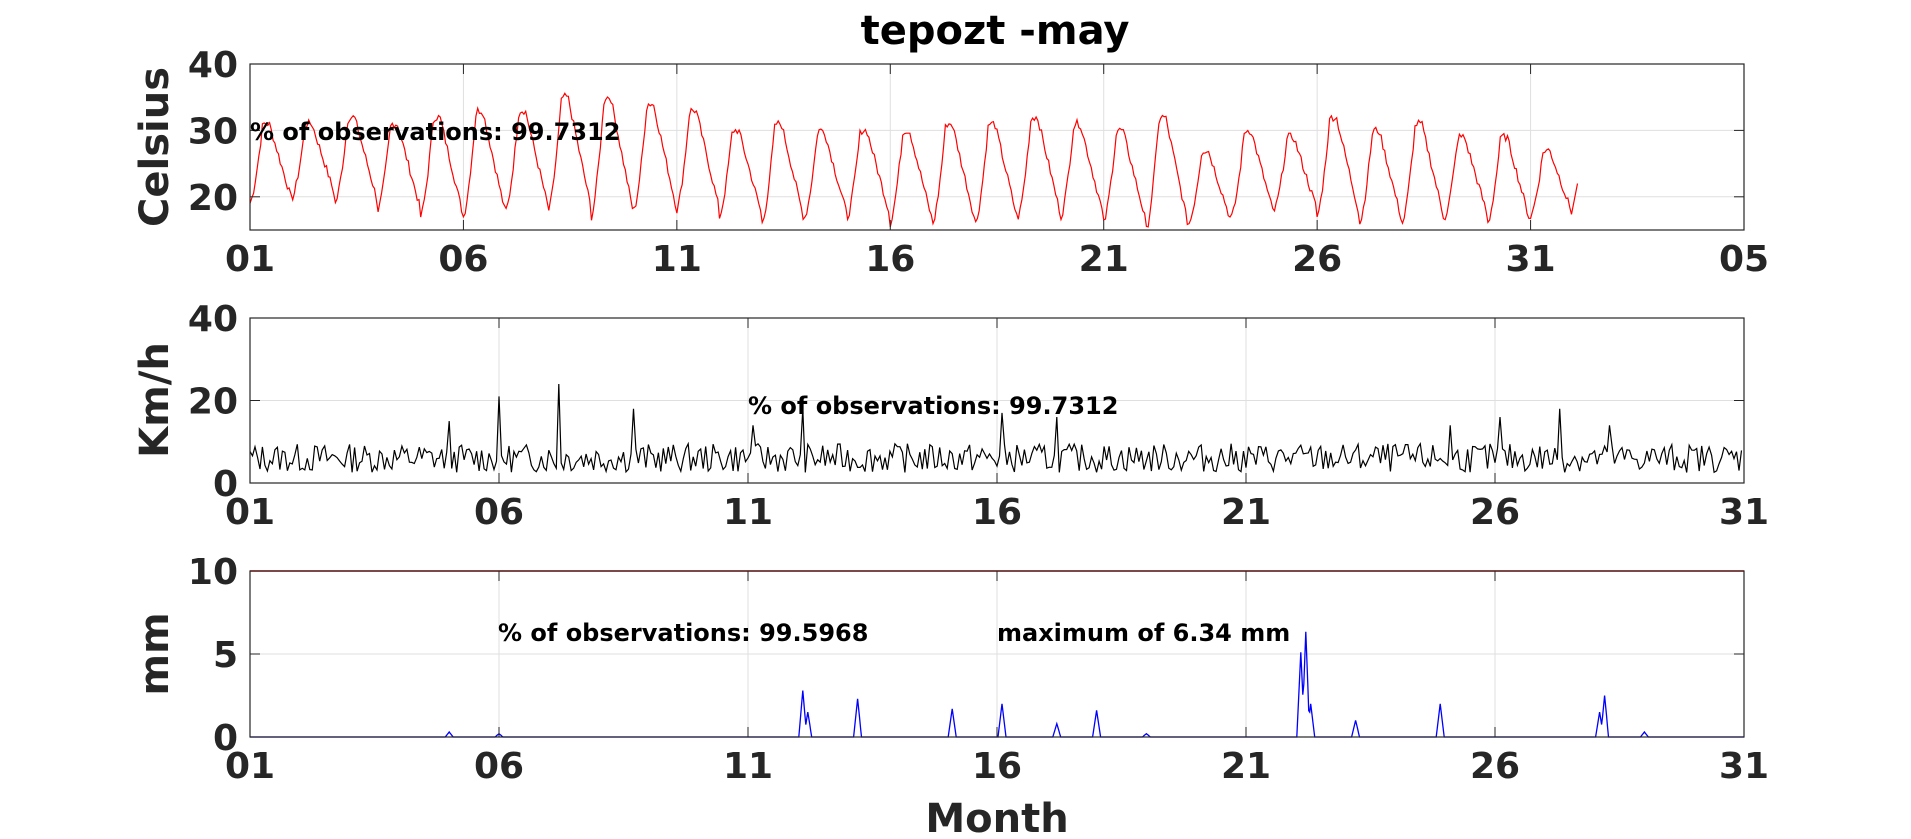 This screenshot has width=1911, height=839. What do you see at coordinates (155, 400) in the screenshot?
I see `wind-ylabel: Km/h` at bounding box center [155, 400].